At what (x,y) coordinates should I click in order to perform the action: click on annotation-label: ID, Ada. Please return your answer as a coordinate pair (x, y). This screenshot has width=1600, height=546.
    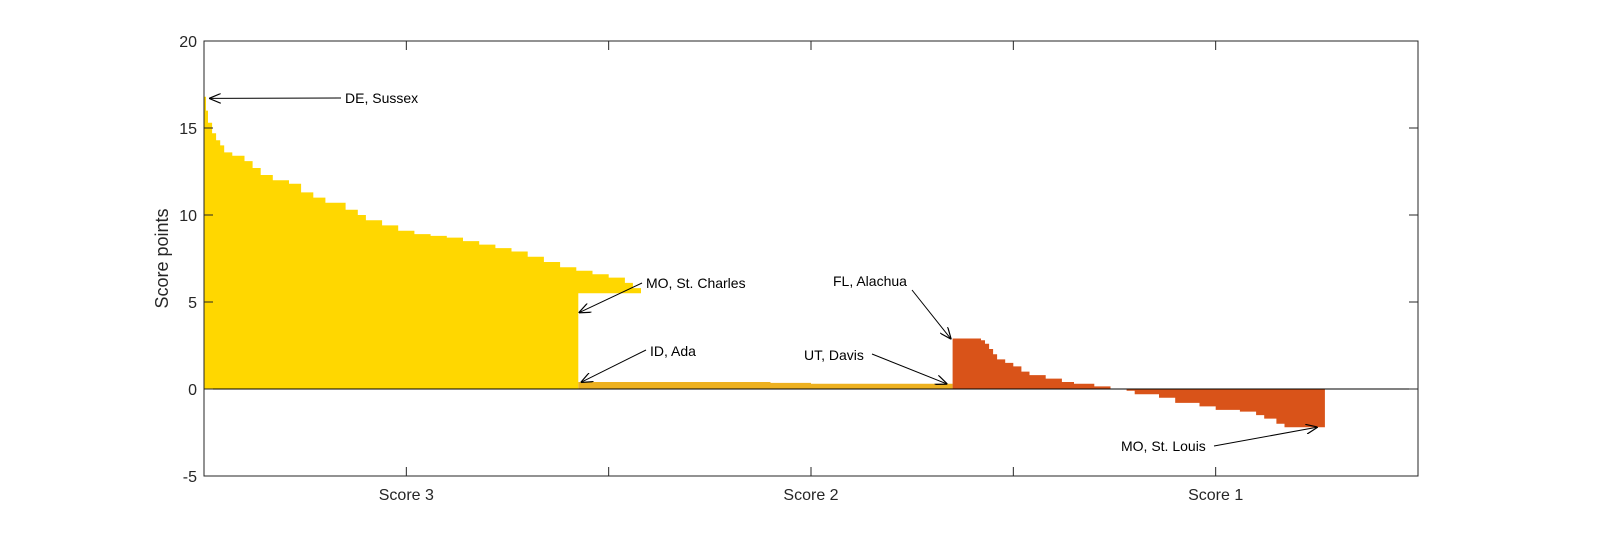
    Looking at the image, I should click on (673, 351).